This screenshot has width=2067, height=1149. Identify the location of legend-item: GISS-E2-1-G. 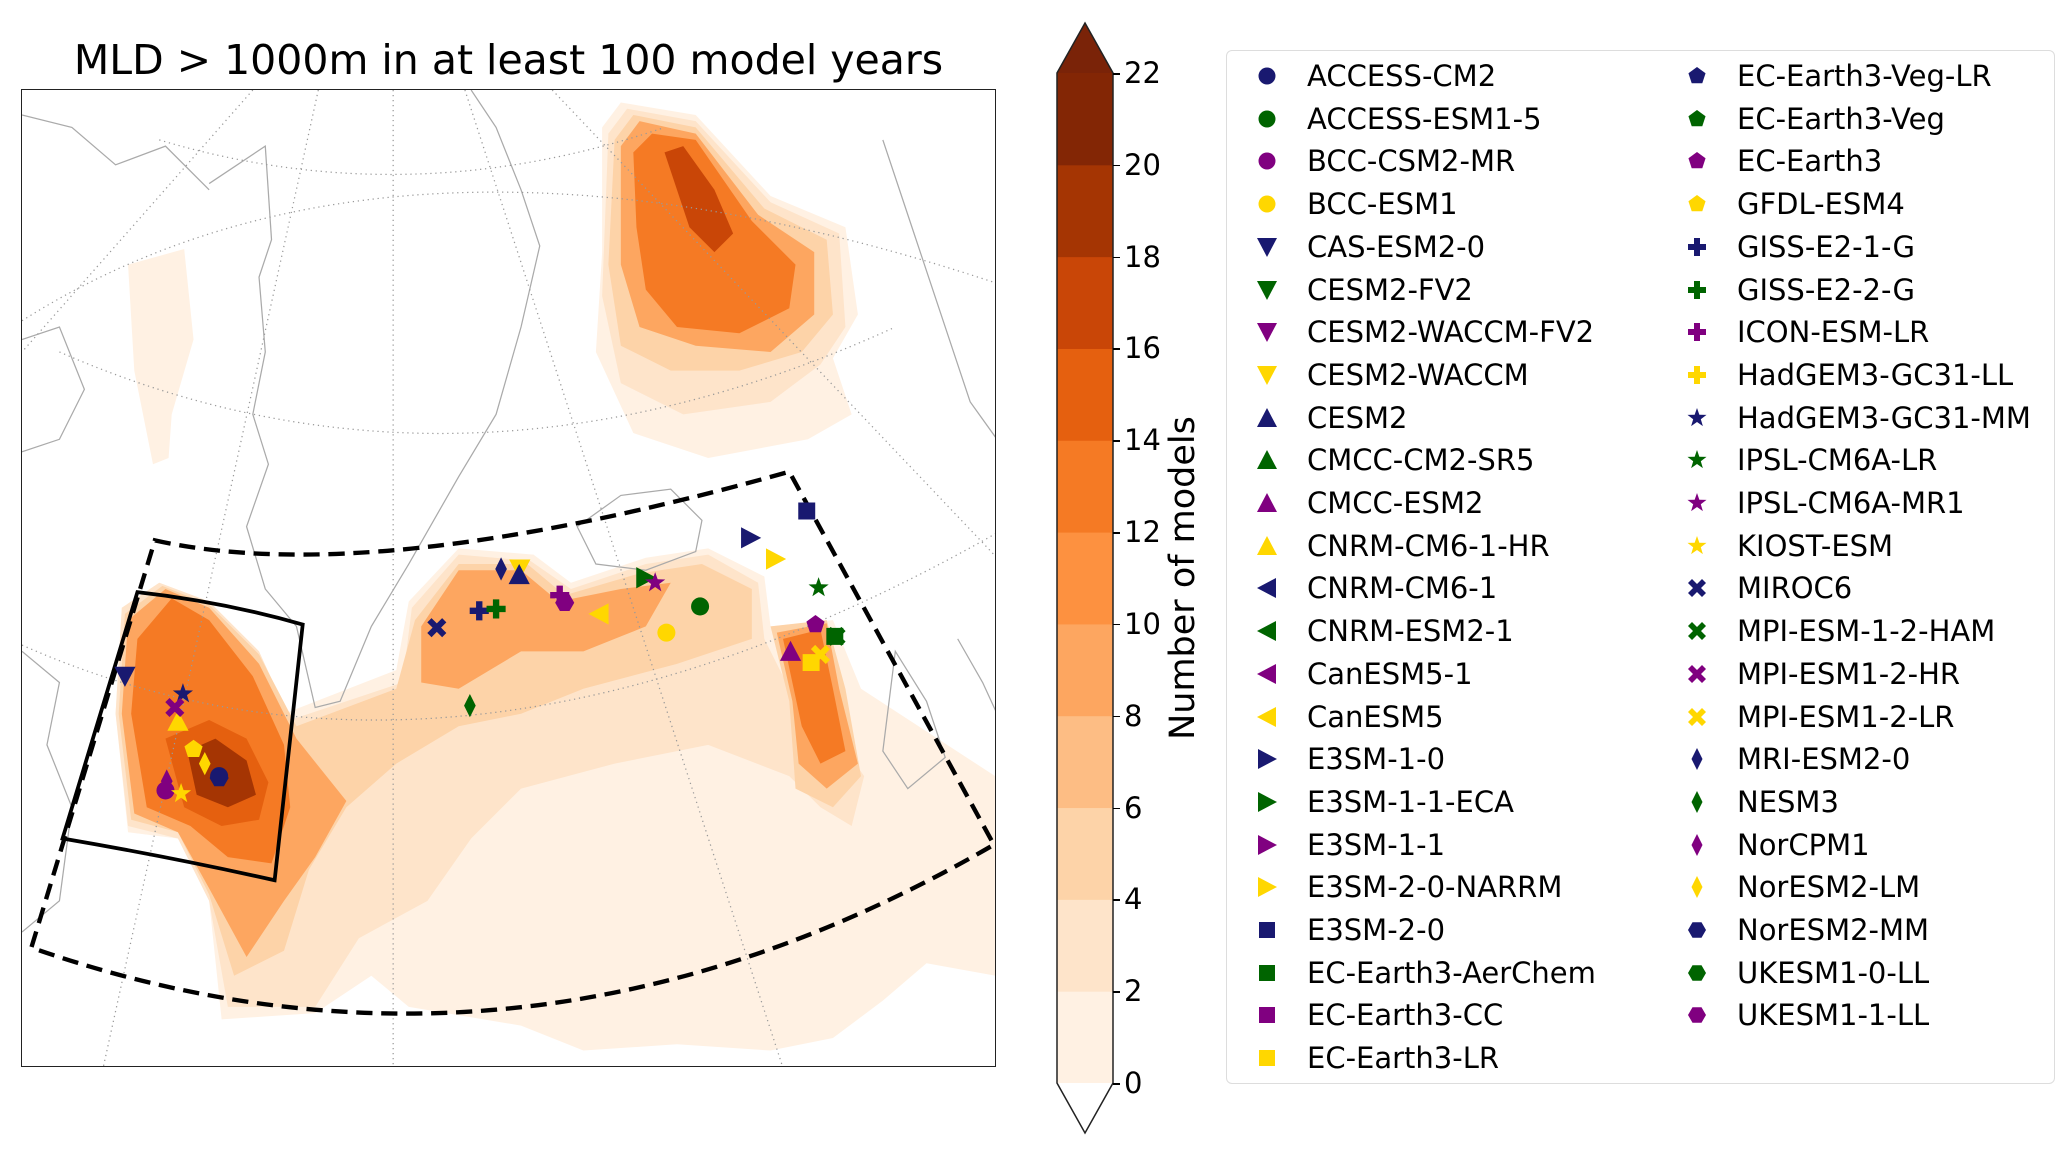
(1799, 247).